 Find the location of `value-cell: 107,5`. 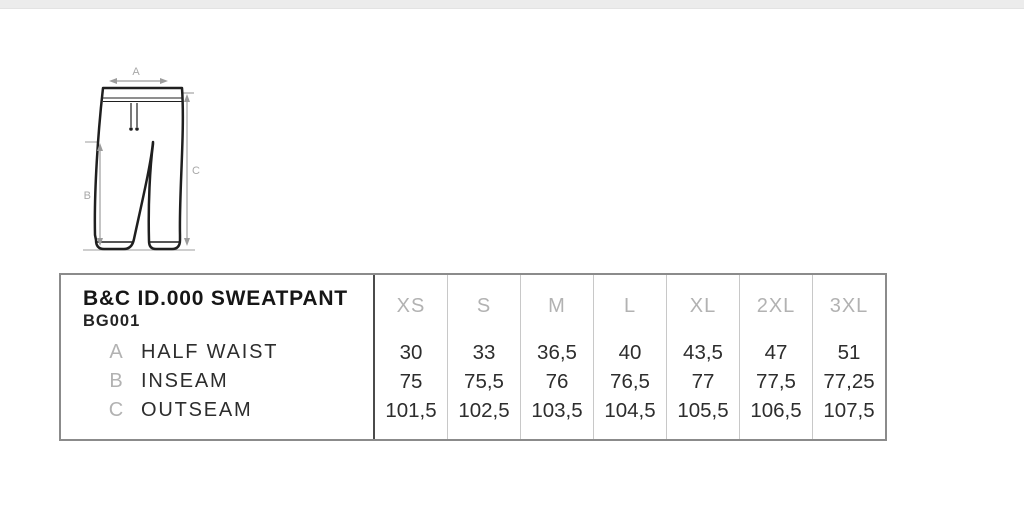

value-cell: 107,5 is located at coordinates (849, 410).